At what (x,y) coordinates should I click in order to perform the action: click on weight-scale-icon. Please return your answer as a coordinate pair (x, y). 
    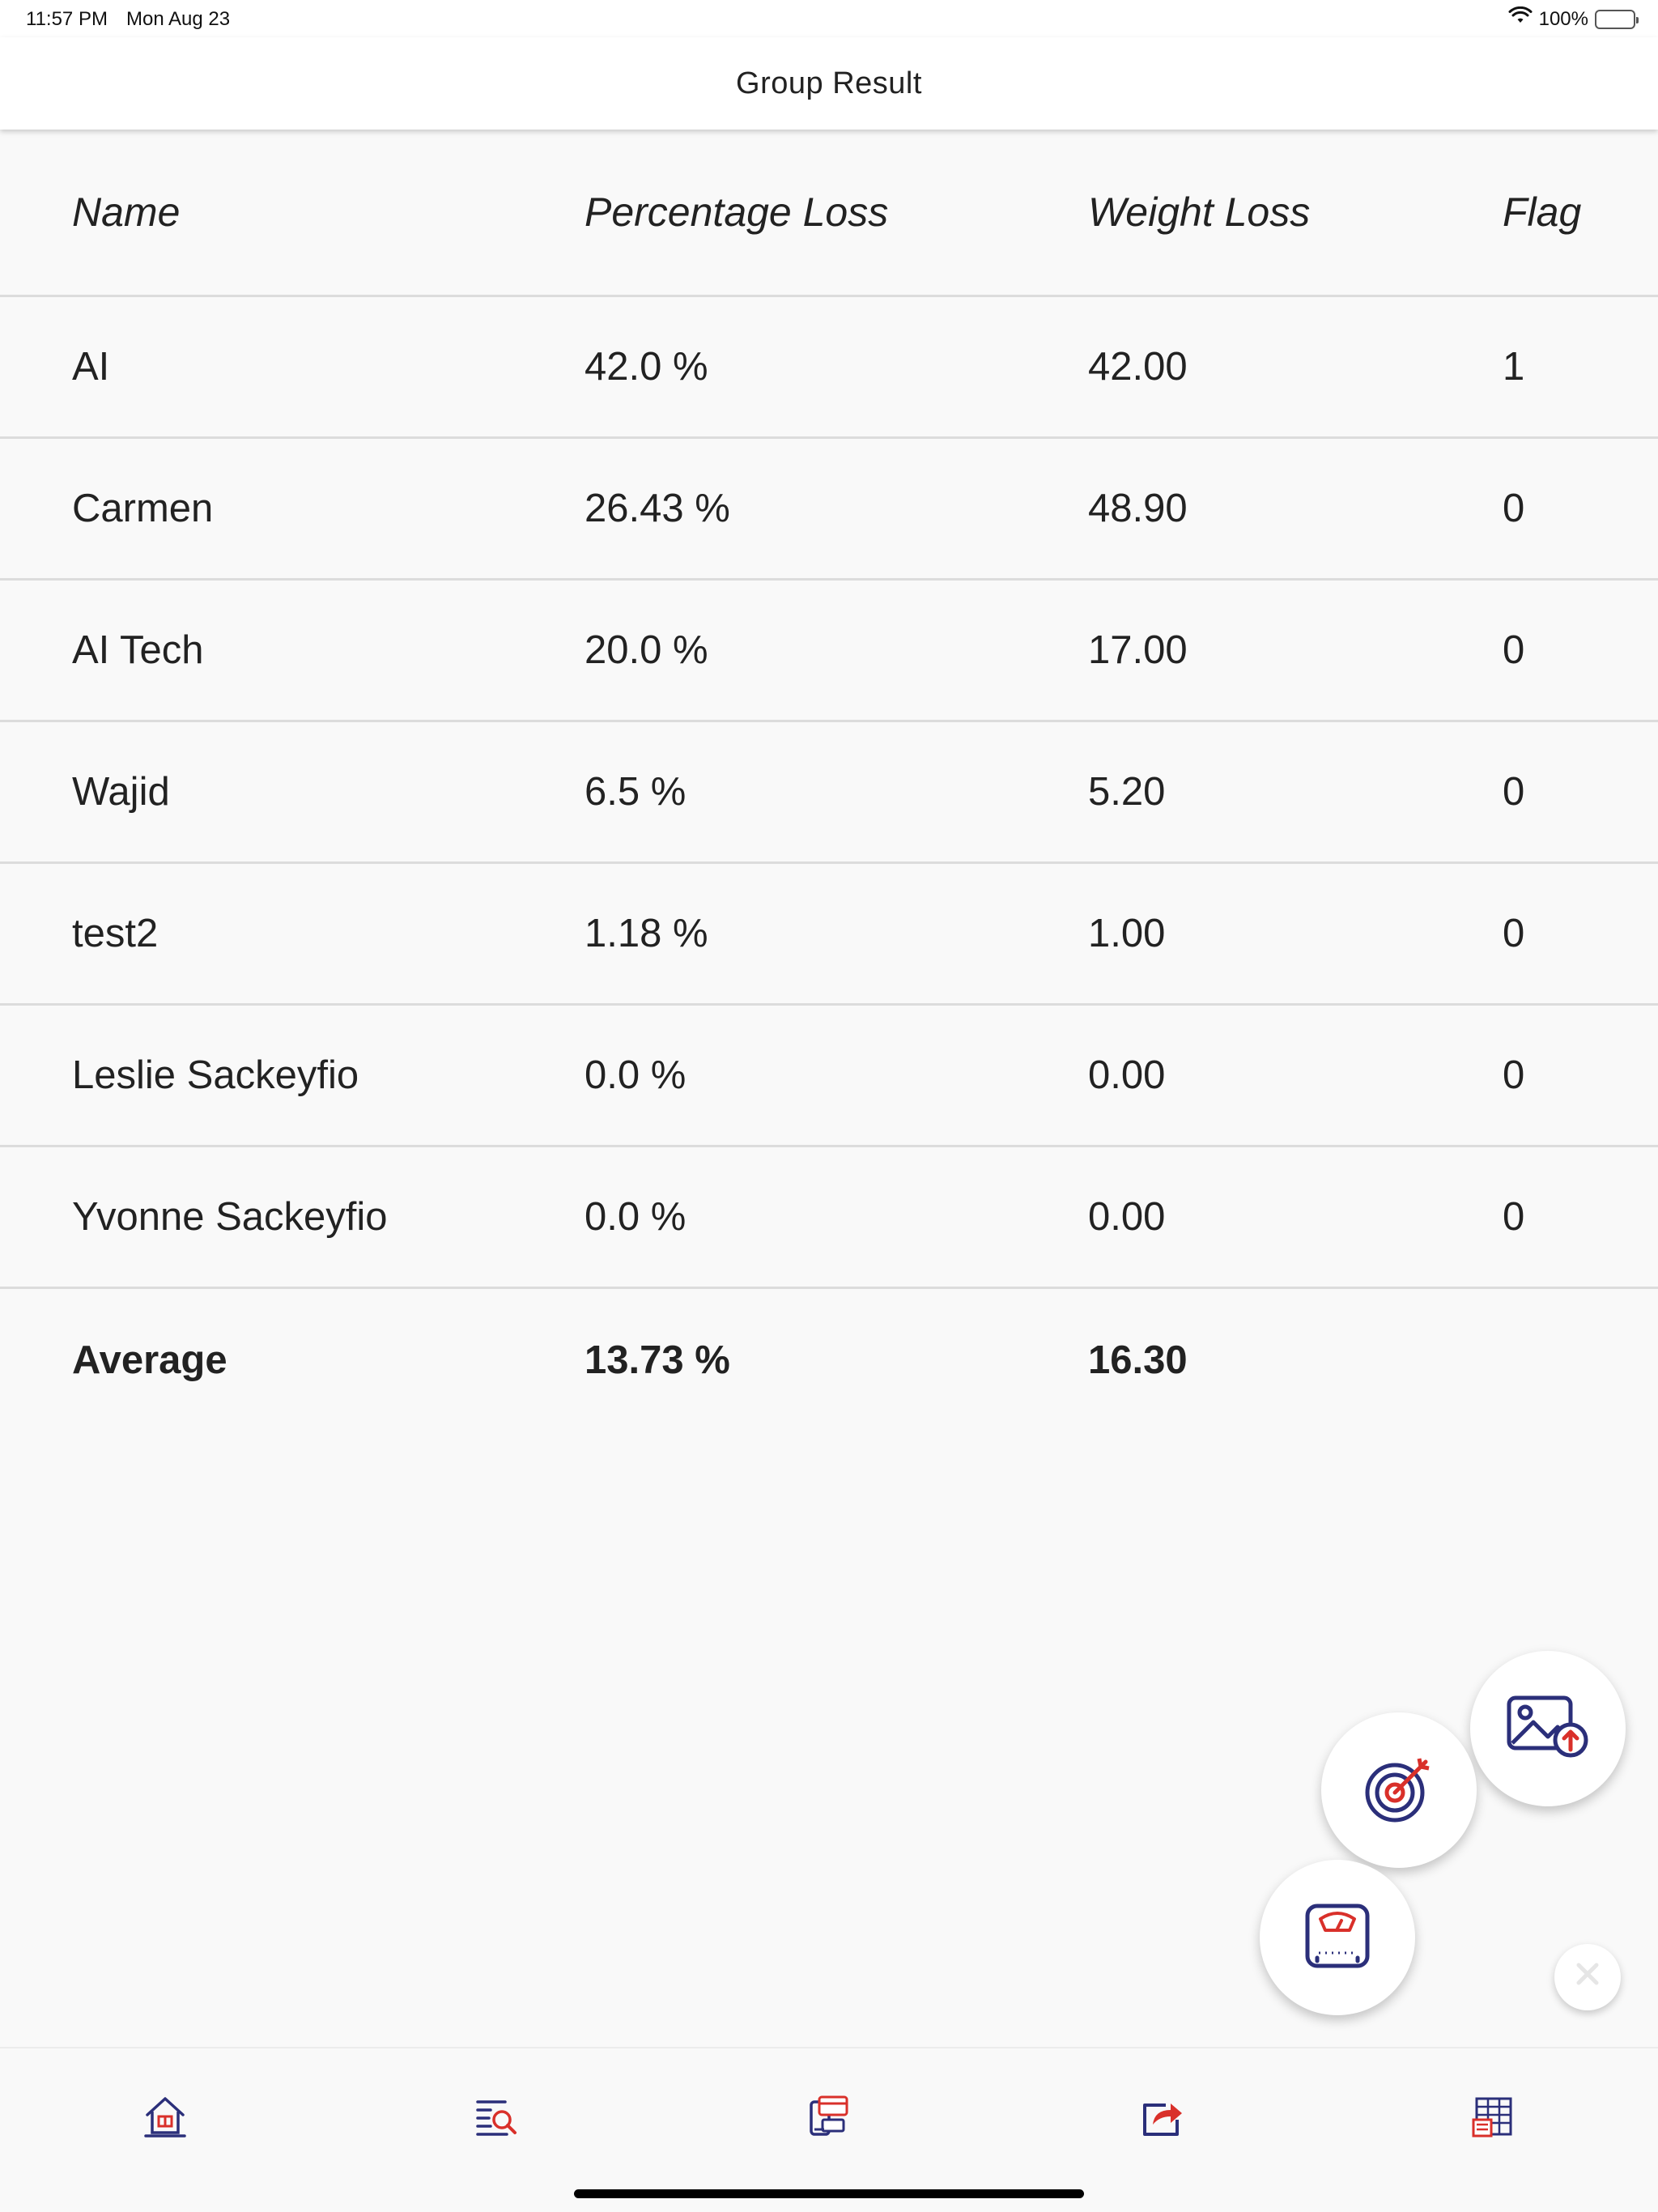
    Looking at the image, I should click on (1337, 1938).